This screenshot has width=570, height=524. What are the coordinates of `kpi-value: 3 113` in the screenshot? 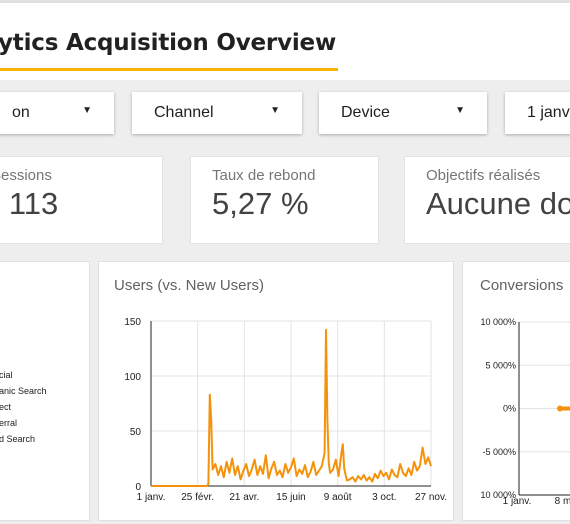 It's located at (29, 203).